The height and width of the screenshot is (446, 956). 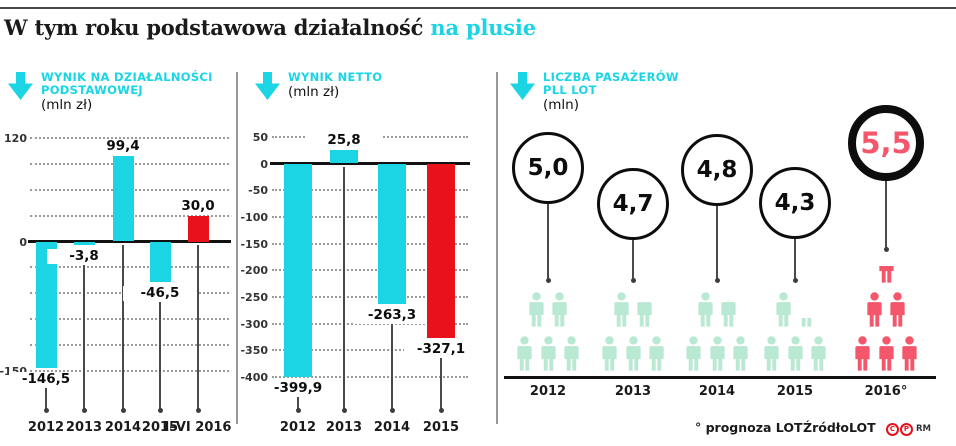 I want to click on y-axis-tick-label: -100, so click(x=254, y=217).